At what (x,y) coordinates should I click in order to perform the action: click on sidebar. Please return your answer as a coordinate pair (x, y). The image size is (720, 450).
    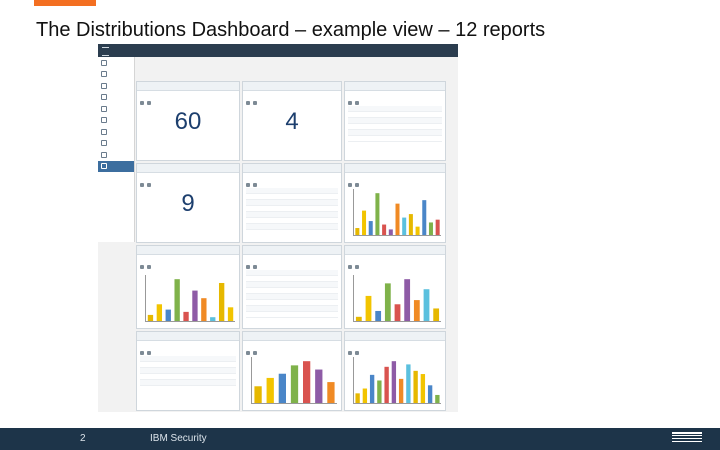
    Looking at the image, I should click on (116, 149).